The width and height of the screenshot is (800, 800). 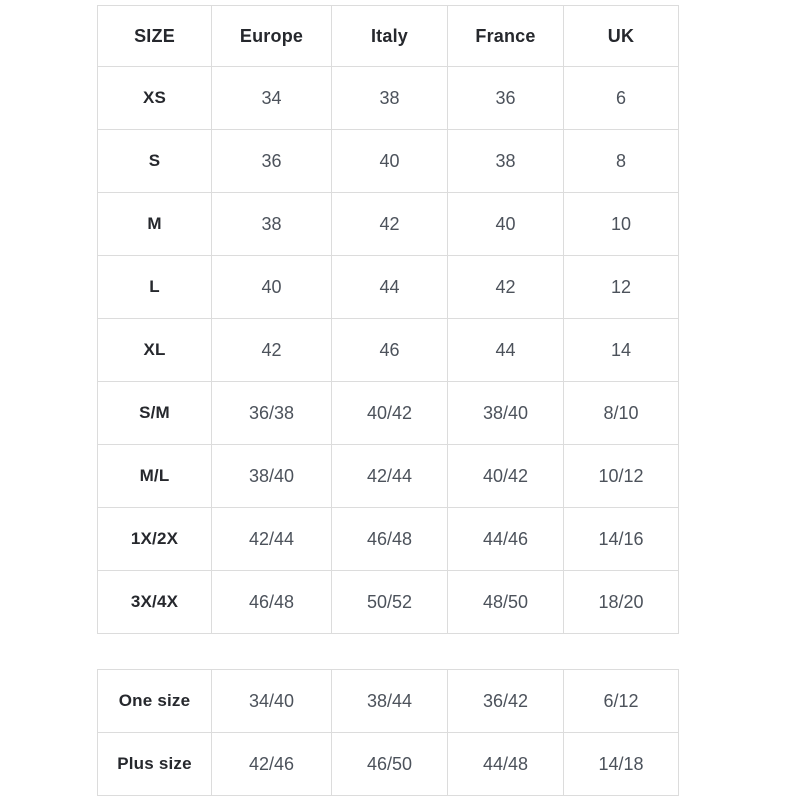 What do you see at coordinates (505, 36) in the screenshot?
I see `column-header-france: France` at bounding box center [505, 36].